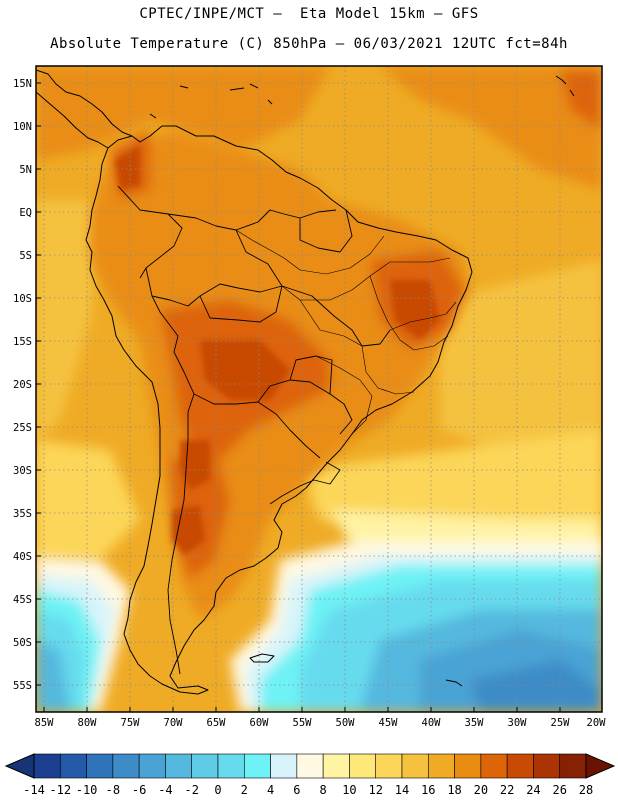 The height and width of the screenshot is (800, 618). I want to click on lat-label-25s: 25S, so click(22, 428).